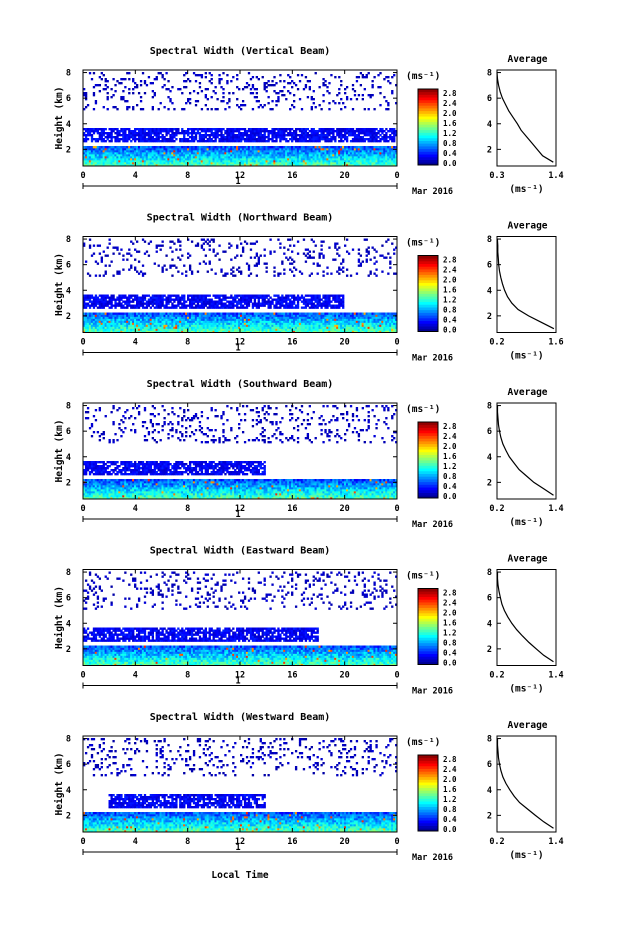 The height and width of the screenshot is (929, 618). I want to click on colorbar-tick-label: 2.0, so click(450, 113).